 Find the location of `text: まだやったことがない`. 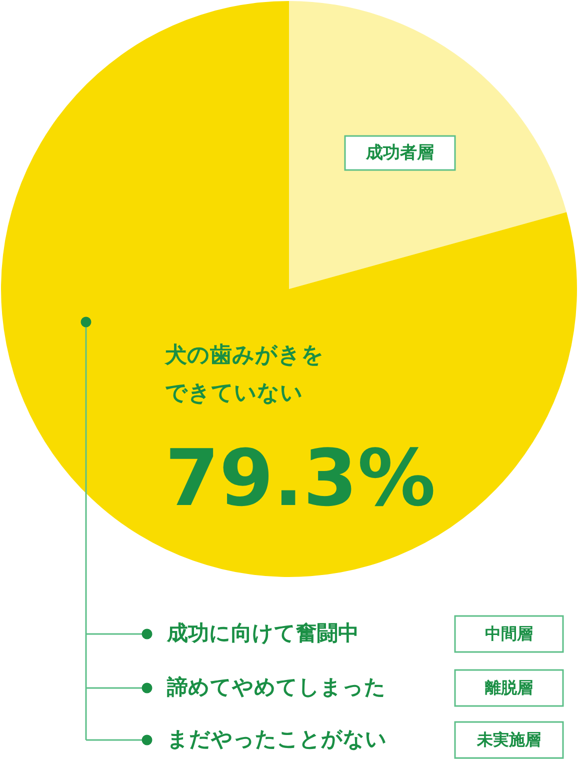

text: まだやったことがない is located at coordinates (277, 739).